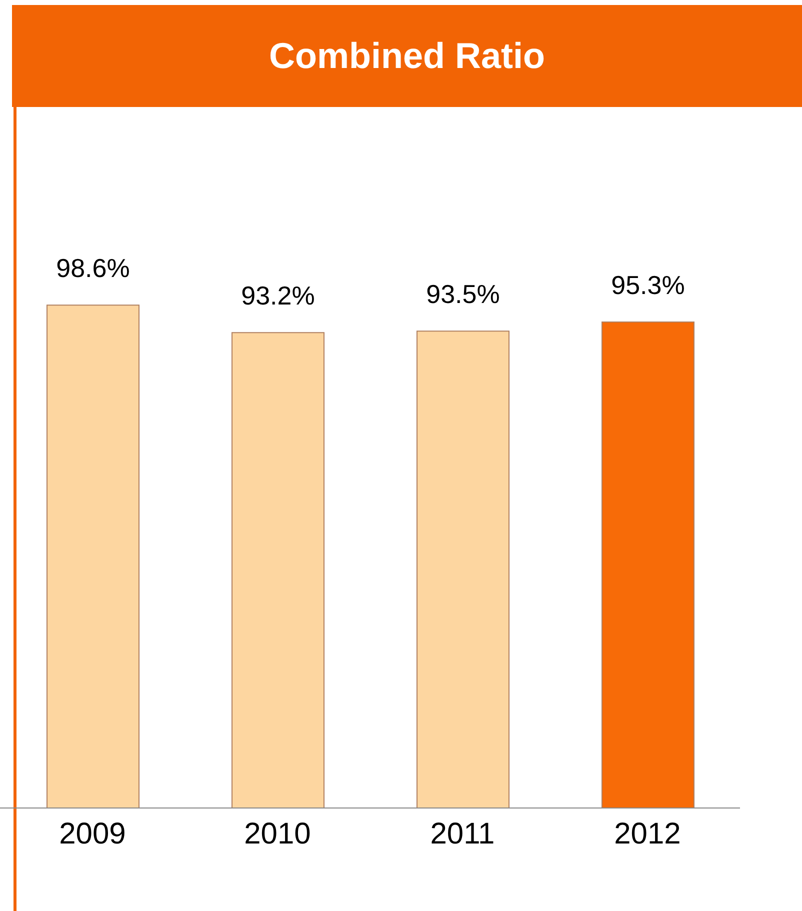  I want to click on data-label: 93.5%, so click(463, 294).